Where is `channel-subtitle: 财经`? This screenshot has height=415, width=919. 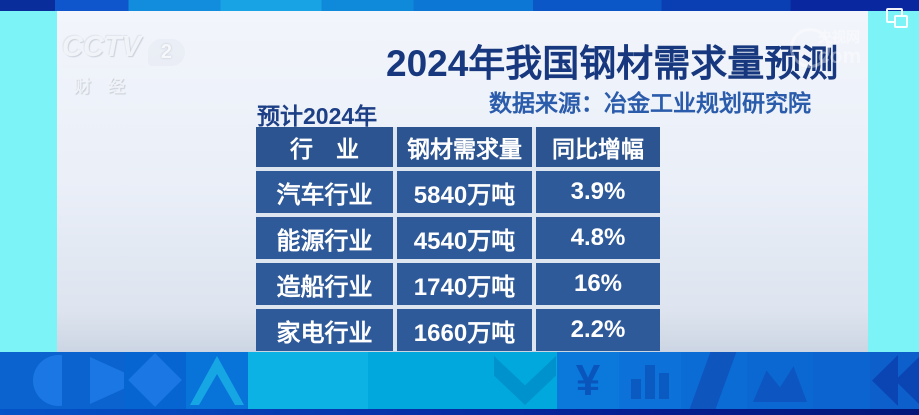
channel-subtitle: 财经 is located at coordinates (108, 86).